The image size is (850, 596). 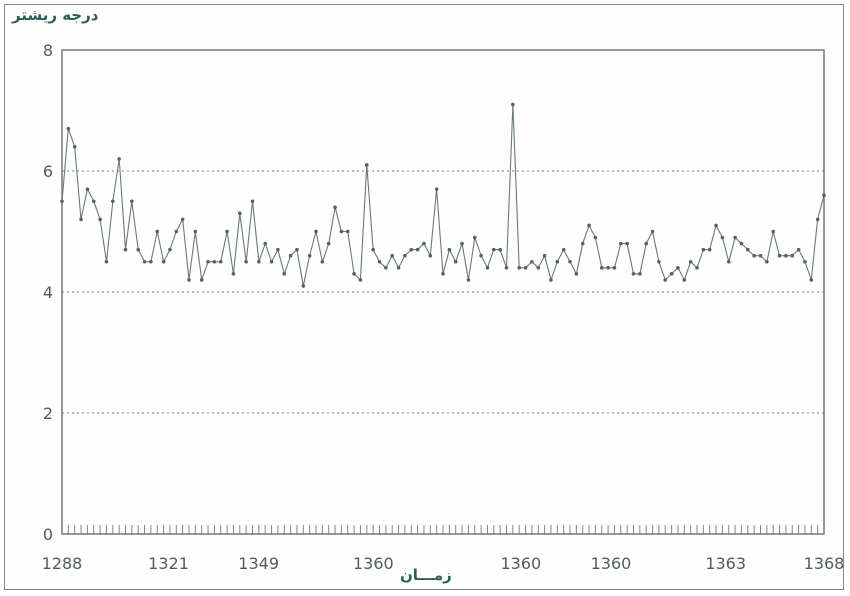 What do you see at coordinates (48, 413) in the screenshot?
I see `y-tick-label: 2` at bounding box center [48, 413].